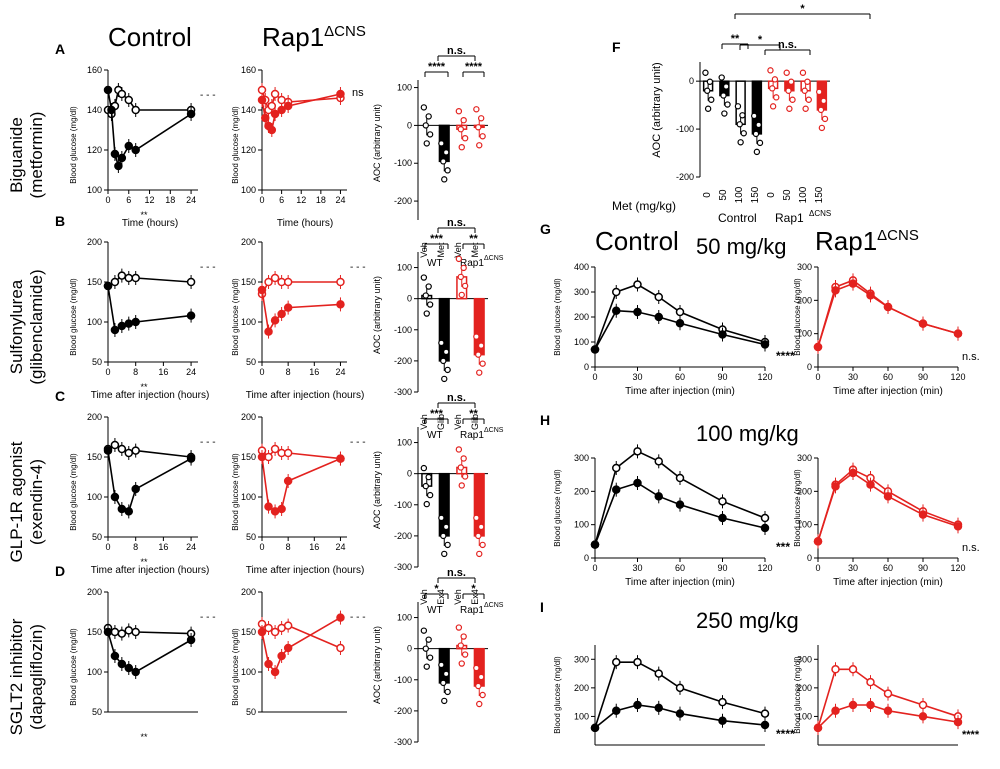 This screenshot has height=769, width=1000. Describe the element at coordinates (163, 372) in the screenshot. I see `x-tick-label: 16` at that location.